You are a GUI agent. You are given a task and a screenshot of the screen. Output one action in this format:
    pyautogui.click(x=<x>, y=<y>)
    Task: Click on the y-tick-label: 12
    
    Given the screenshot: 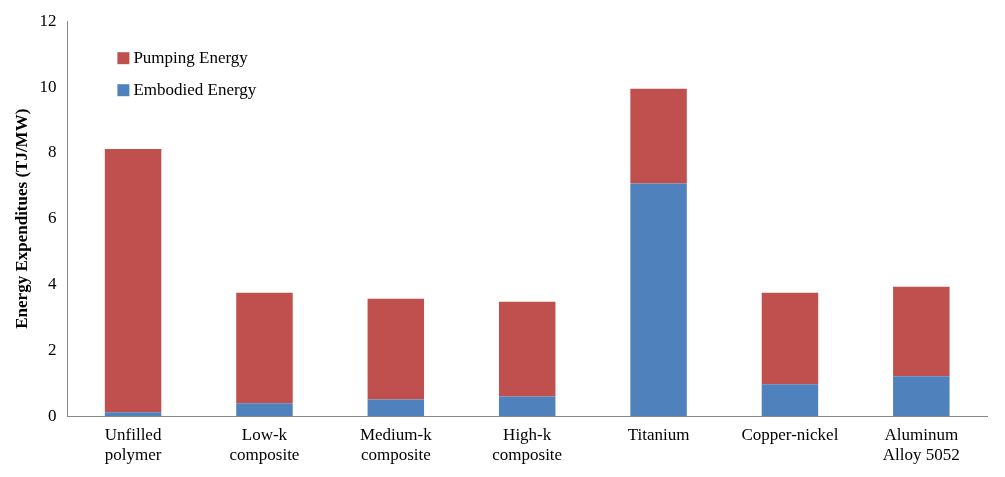 What is the action you would take?
    pyautogui.click(x=48, y=20)
    